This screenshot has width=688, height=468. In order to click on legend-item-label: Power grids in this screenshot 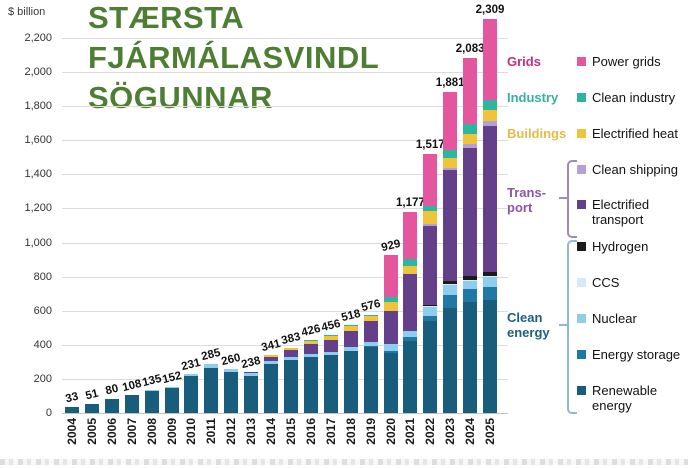, I will do `click(626, 61)`.